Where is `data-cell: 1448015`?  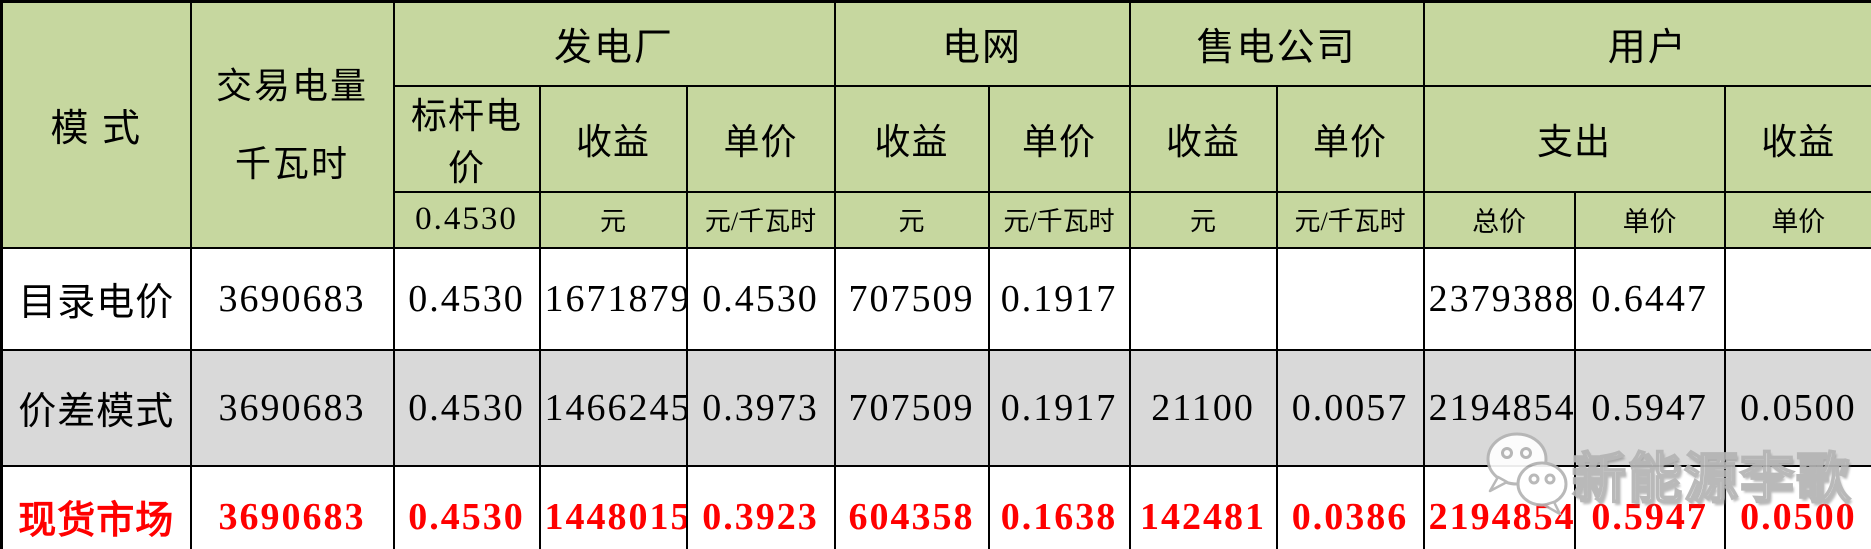 data-cell: 1448015 is located at coordinates (613, 506).